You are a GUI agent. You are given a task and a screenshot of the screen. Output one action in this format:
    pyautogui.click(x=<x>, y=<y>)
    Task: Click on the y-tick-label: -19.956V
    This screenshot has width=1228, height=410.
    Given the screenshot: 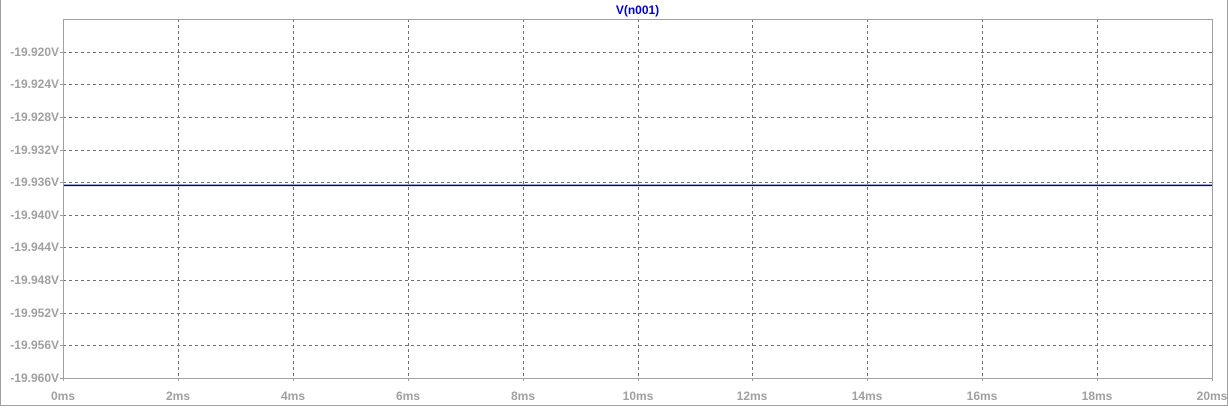 What is the action you would take?
    pyautogui.click(x=34, y=345)
    